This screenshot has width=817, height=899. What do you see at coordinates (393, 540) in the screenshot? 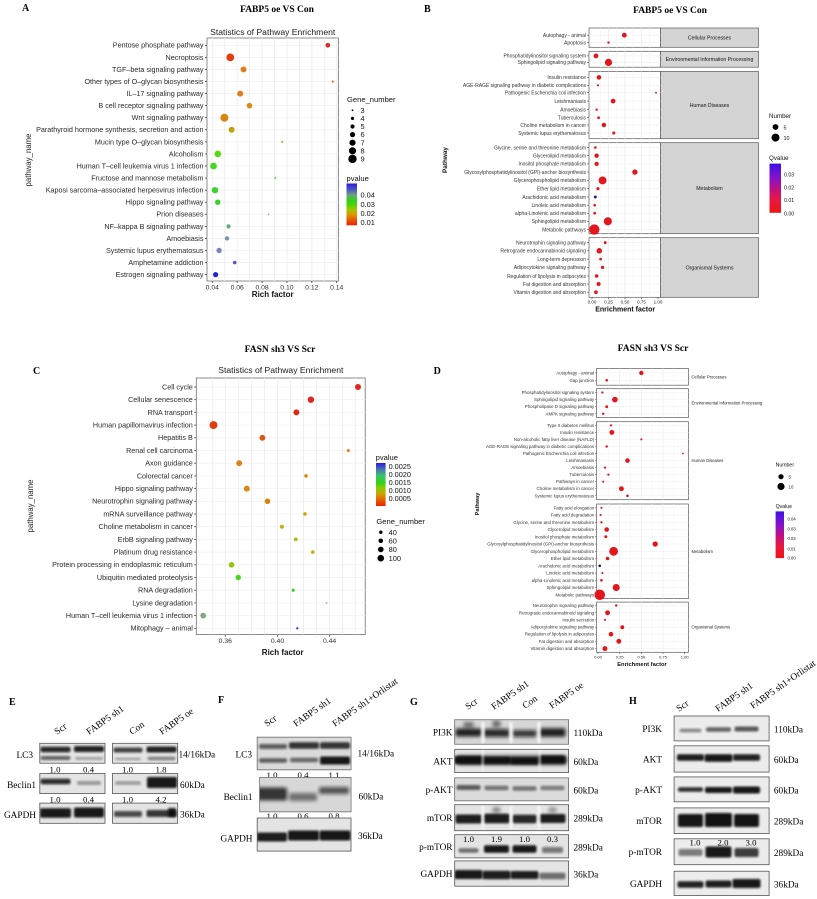
I see `svg-text: 60` at bounding box center [393, 540].